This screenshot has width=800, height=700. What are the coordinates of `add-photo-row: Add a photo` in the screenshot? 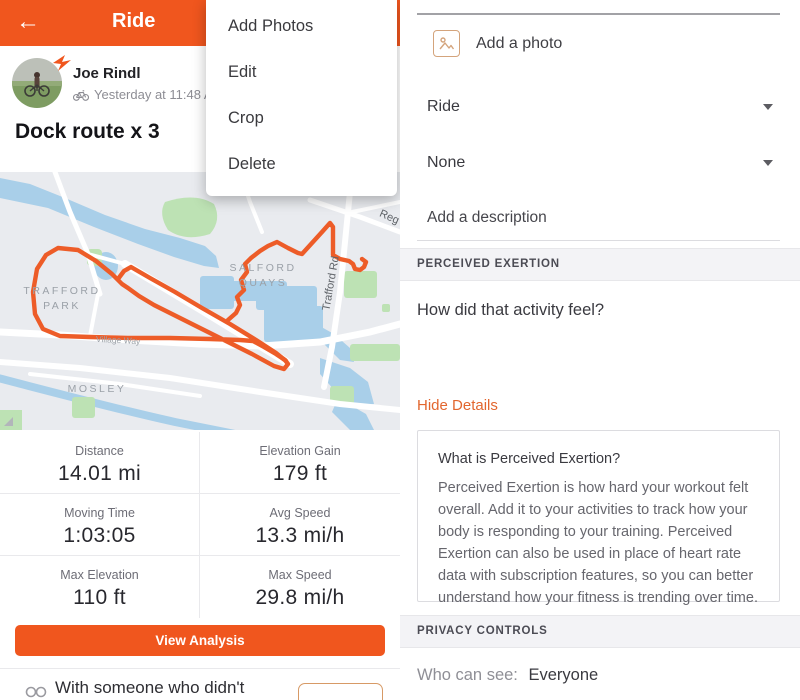 It's located at (497, 43).